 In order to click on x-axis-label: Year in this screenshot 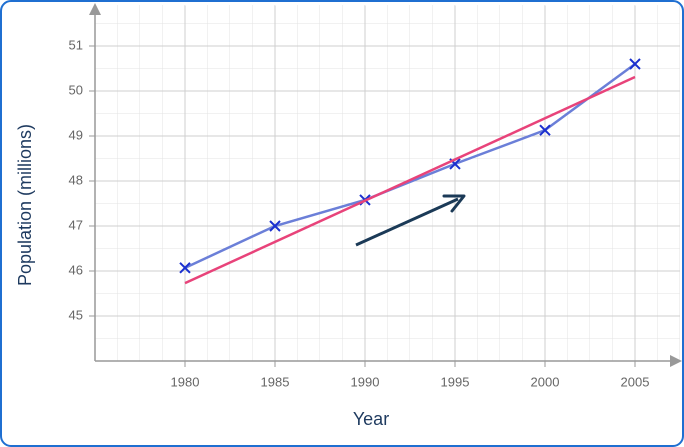, I will do `click(371, 419)`.